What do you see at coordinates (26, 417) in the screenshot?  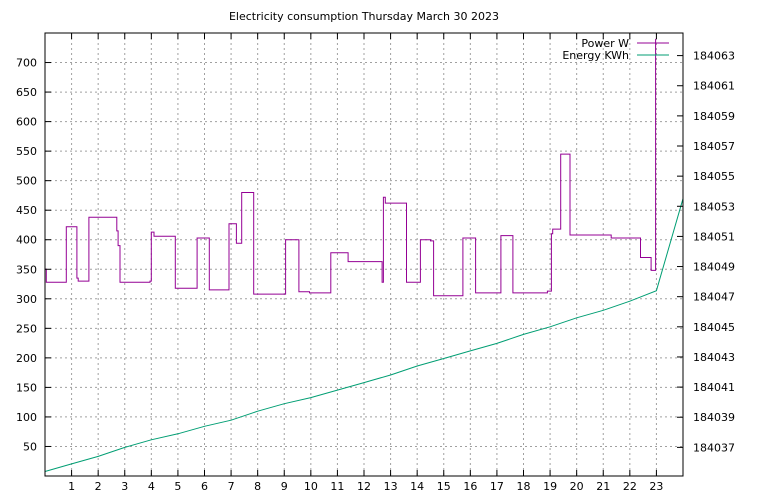 I see `y-tick-label: 100` at bounding box center [26, 417].